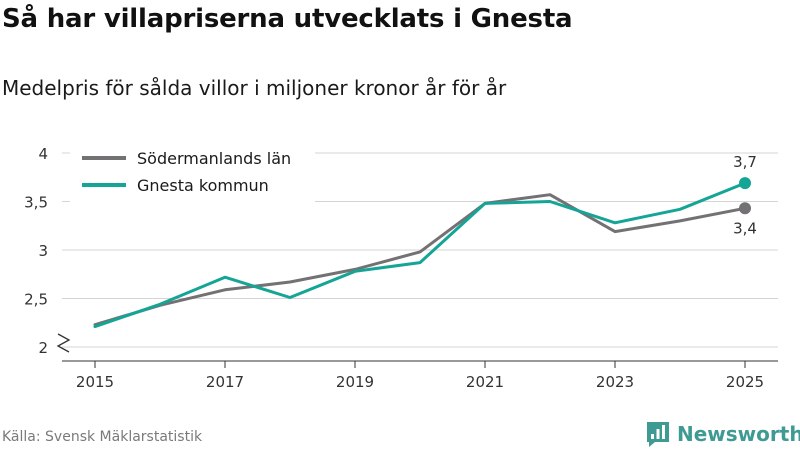  What do you see at coordinates (615, 382) in the screenshot?
I see `x-tick-label: 2023` at bounding box center [615, 382].